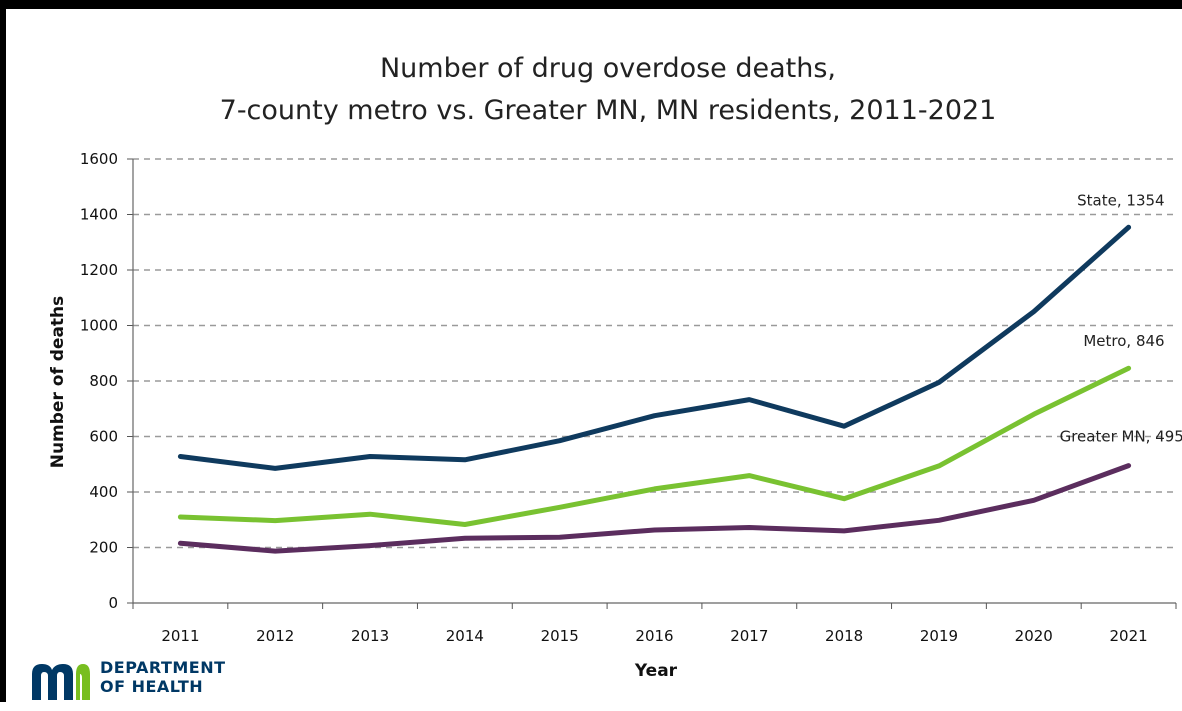 The width and height of the screenshot is (1182, 711). Describe the element at coordinates (1123, 341) in the screenshot. I see `end-label-metro: Metro, 846` at that location.